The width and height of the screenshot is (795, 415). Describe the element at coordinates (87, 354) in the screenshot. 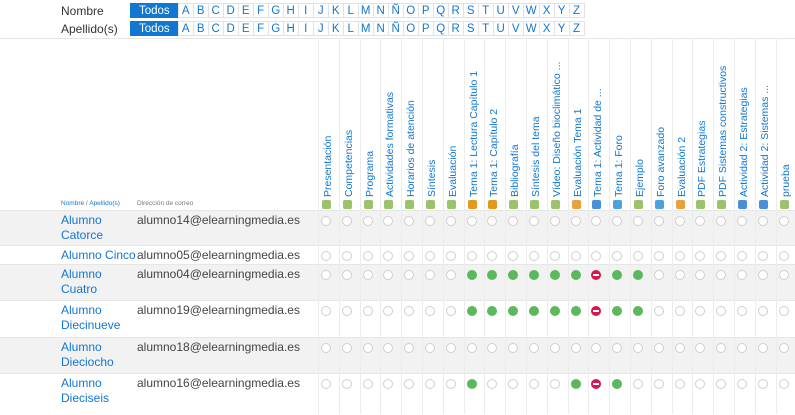

I see `student-name-link: Alumno Dieciocho` at that location.